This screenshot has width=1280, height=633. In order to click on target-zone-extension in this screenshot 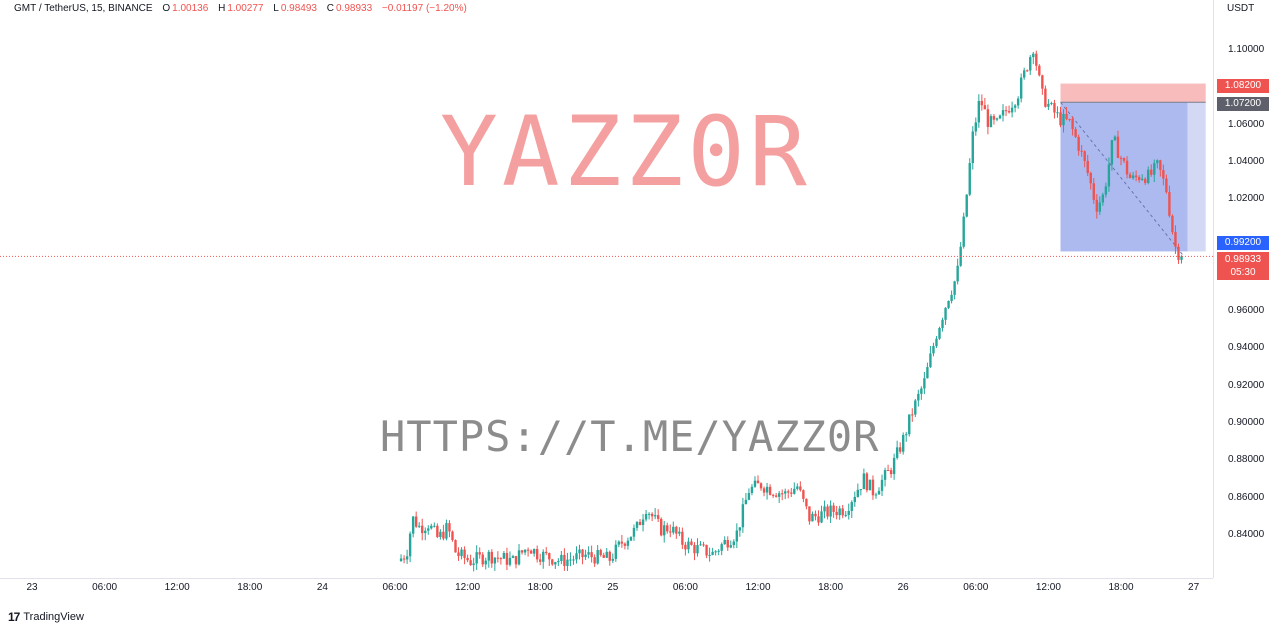, I will do `click(1196, 177)`.